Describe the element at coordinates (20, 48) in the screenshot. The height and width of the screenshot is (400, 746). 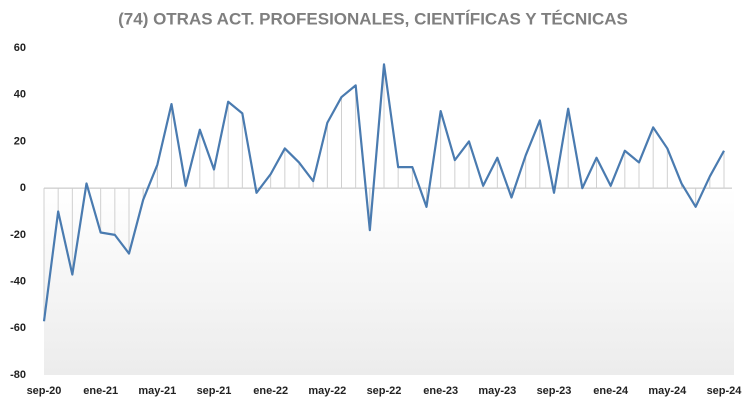
I see `y-tick-label: 60` at that location.